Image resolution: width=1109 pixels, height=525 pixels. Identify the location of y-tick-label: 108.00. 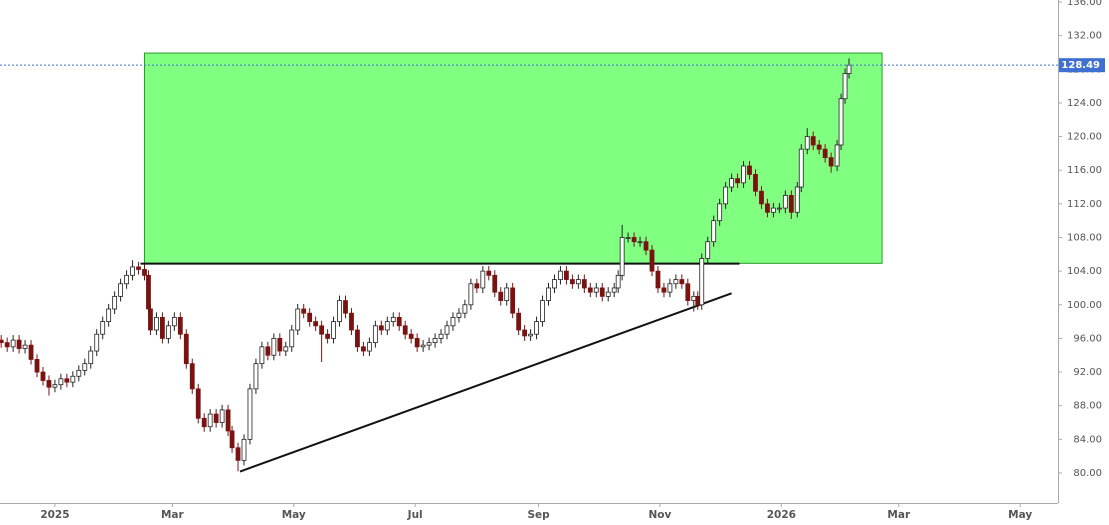
(1084, 237).